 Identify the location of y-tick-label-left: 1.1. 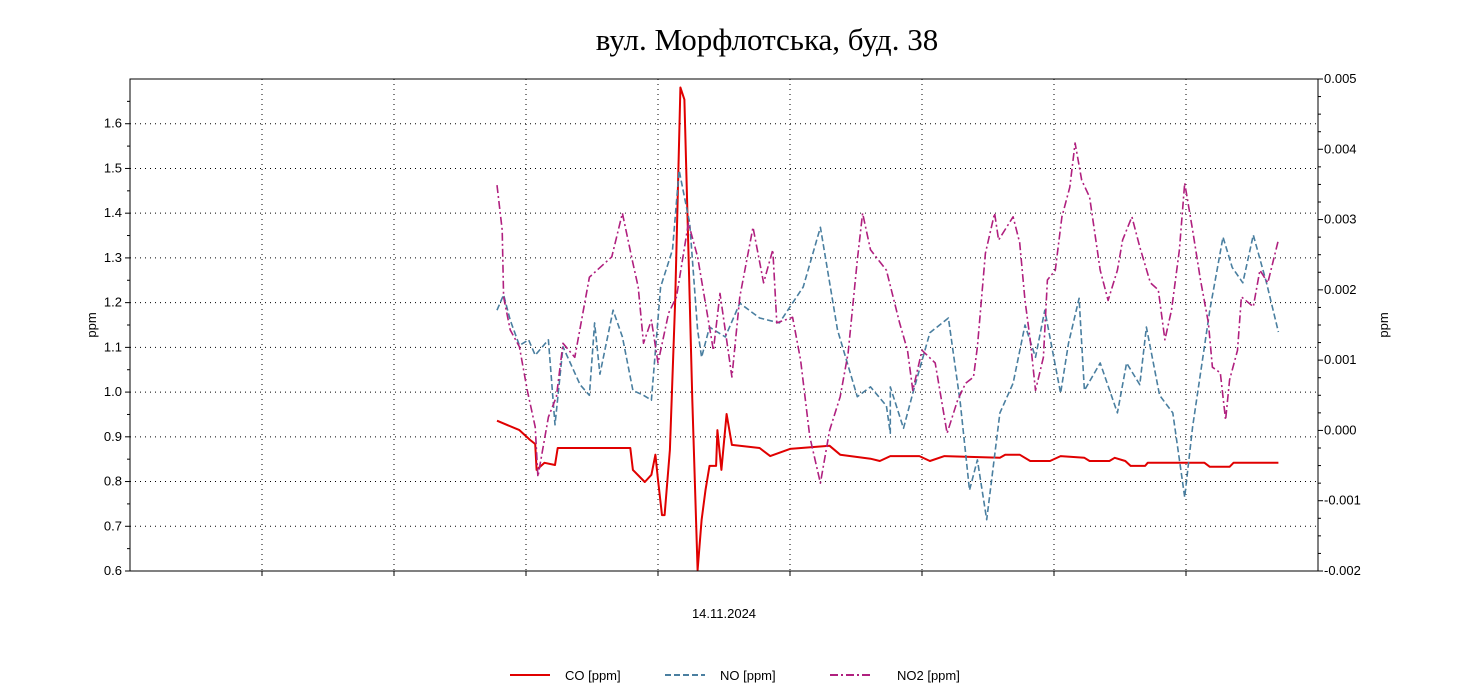
(113, 346).